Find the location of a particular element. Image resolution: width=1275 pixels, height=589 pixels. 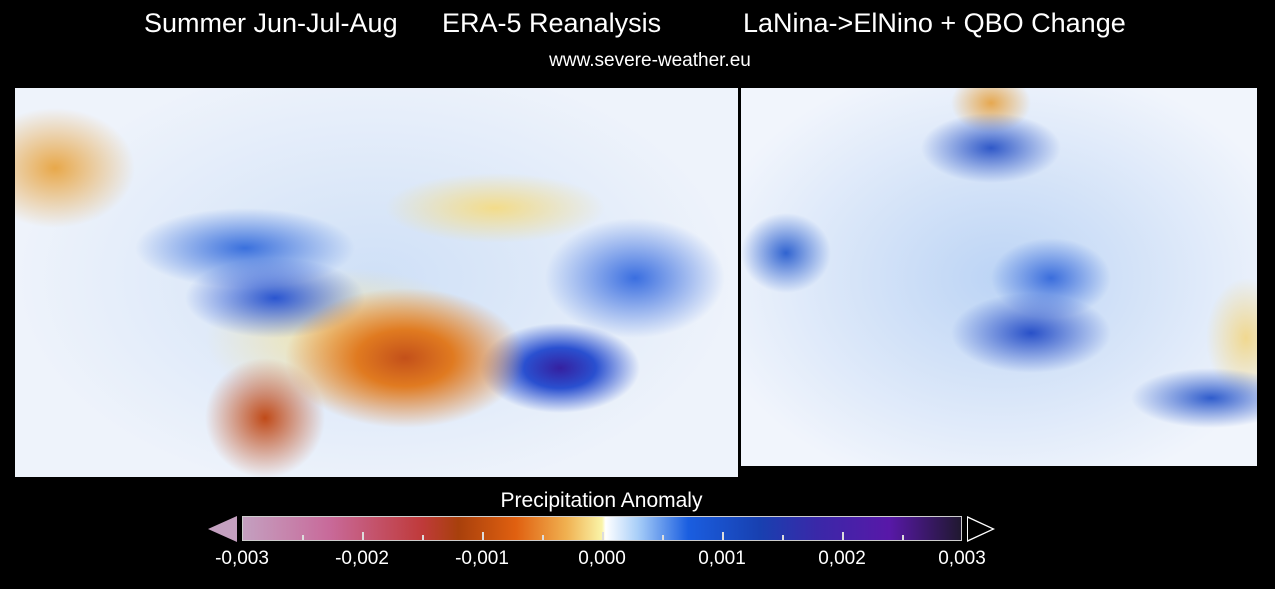

colorbar-tick-label: 0,001 is located at coordinates (722, 558).